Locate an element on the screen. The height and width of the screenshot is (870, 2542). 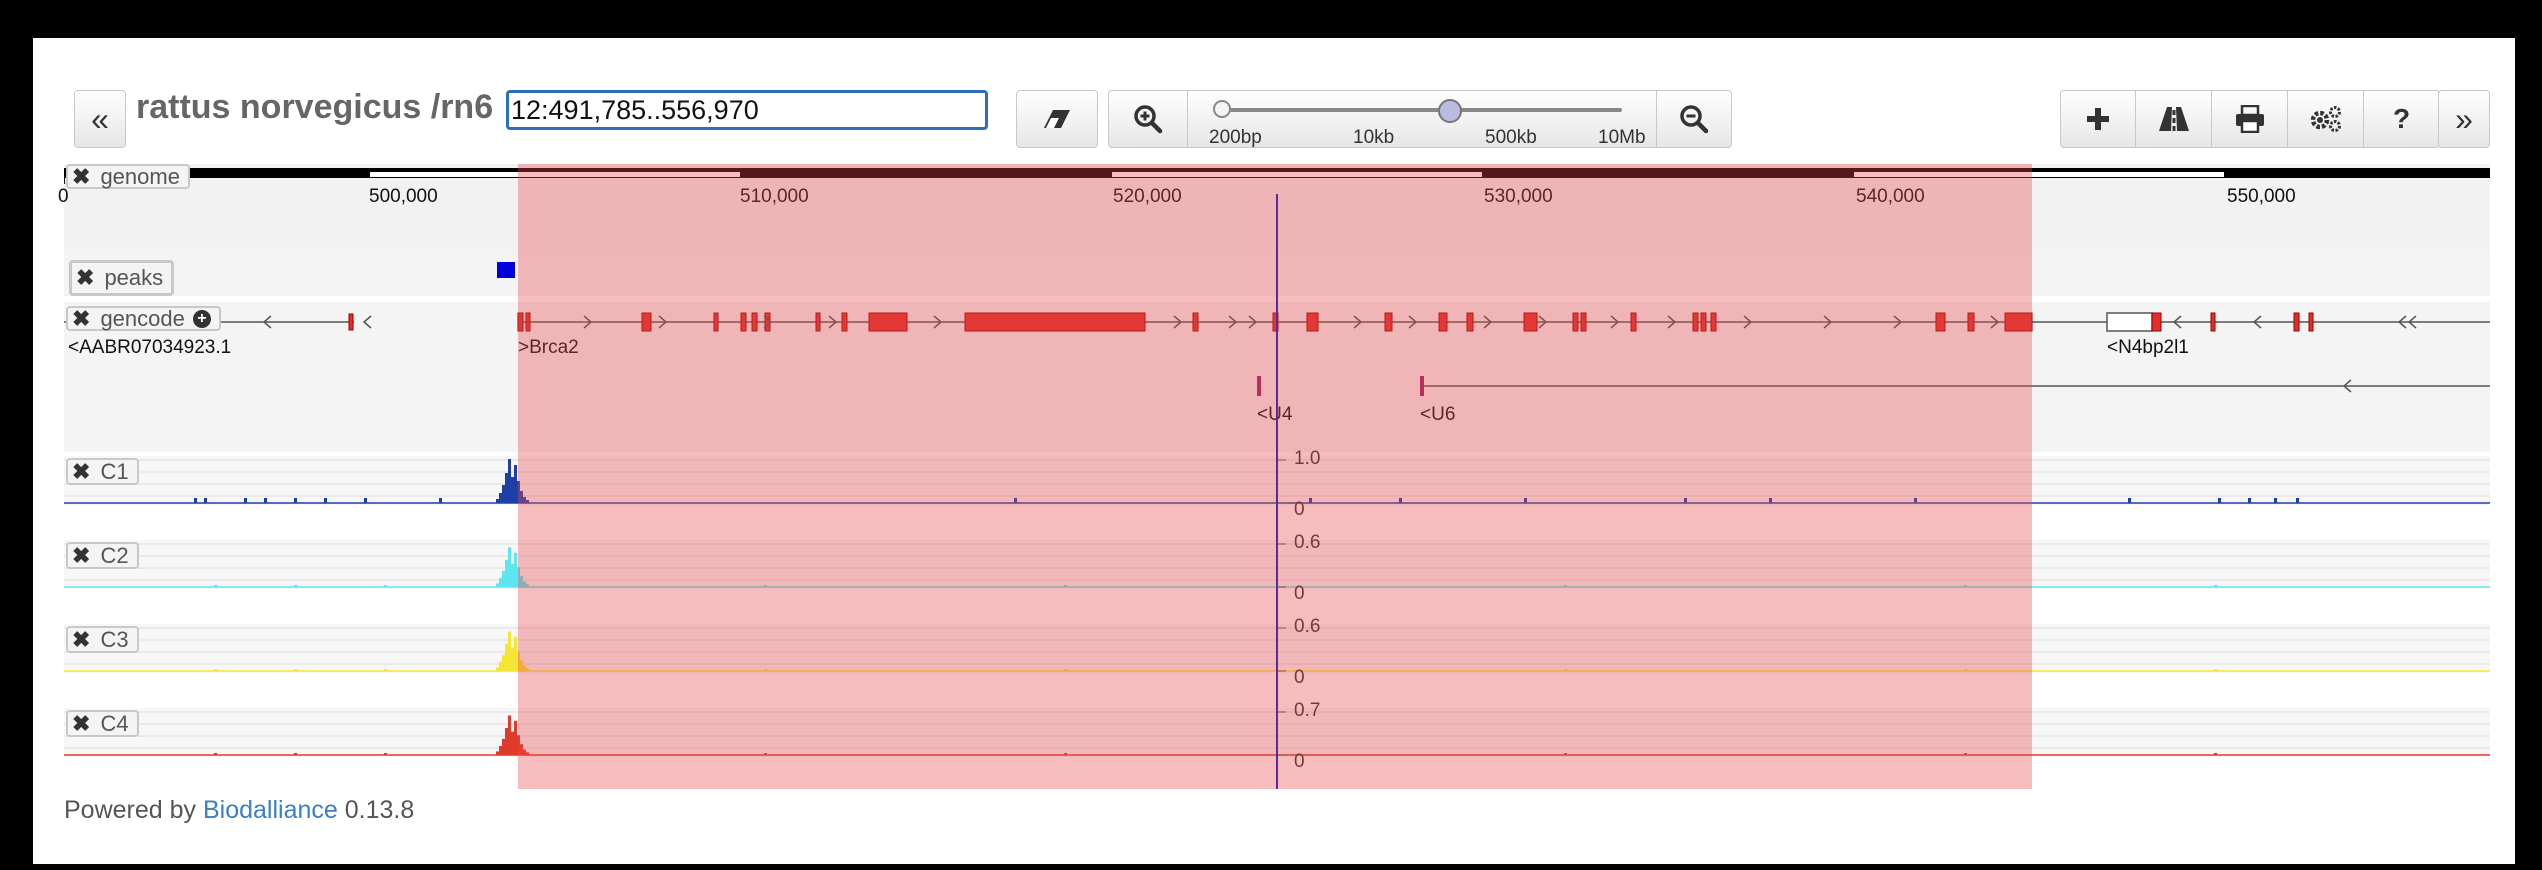
biodalliance-link: Biodalliance is located at coordinates (270, 810).